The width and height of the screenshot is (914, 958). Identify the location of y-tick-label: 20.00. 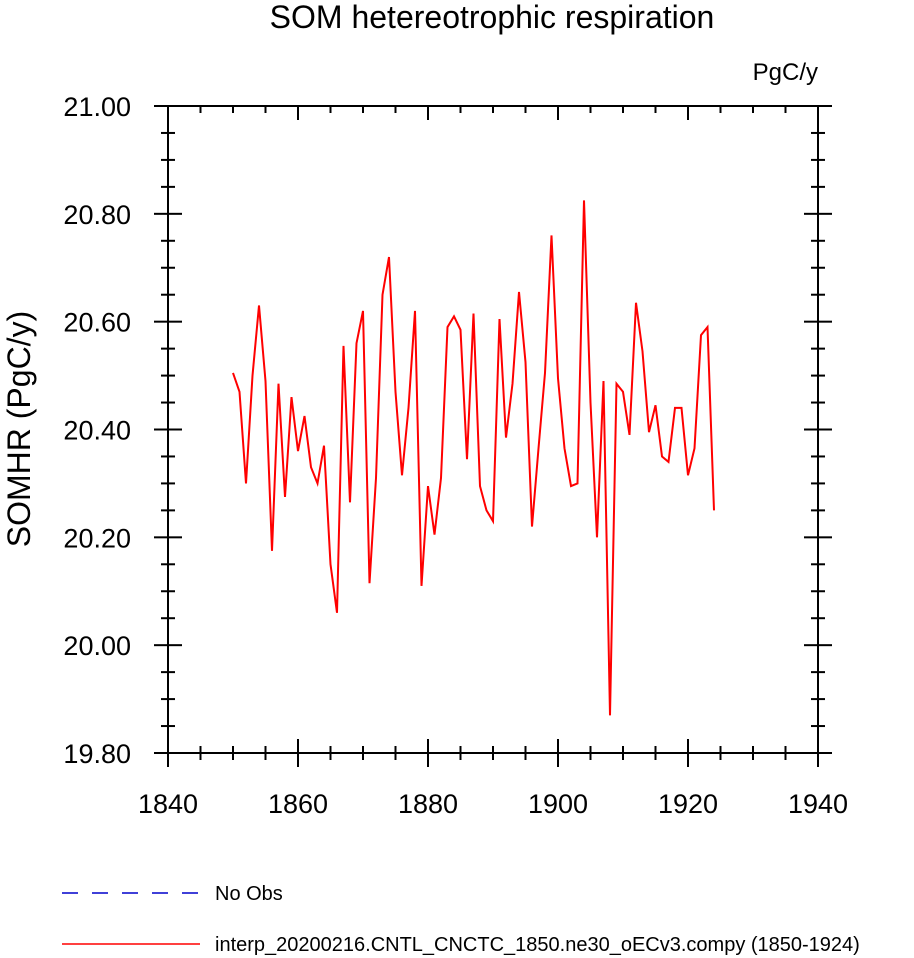
(97, 646).